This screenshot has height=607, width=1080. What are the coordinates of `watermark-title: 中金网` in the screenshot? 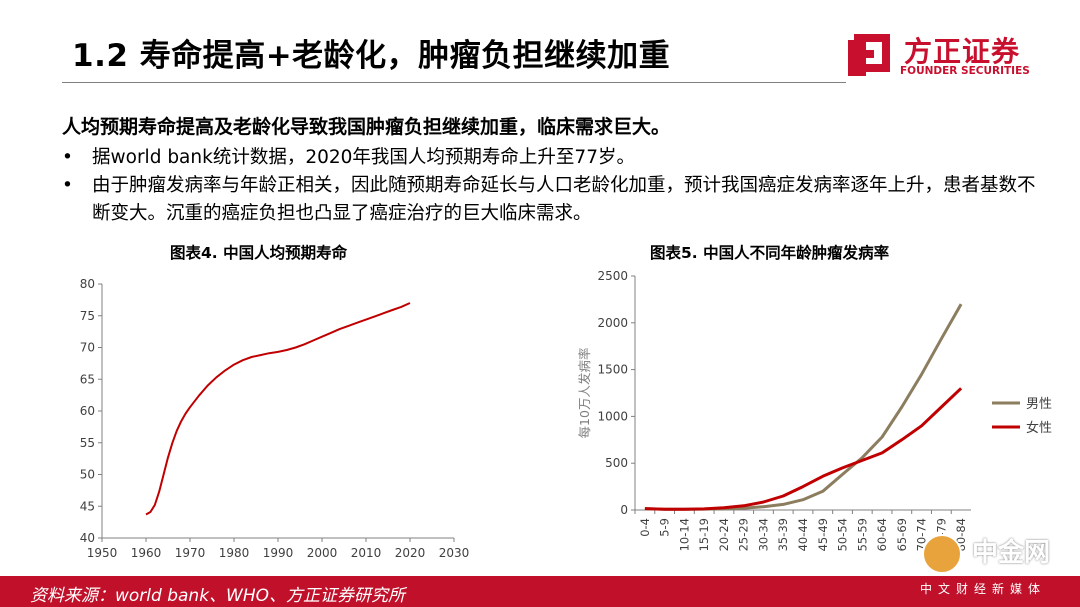 It's located at (1011, 553).